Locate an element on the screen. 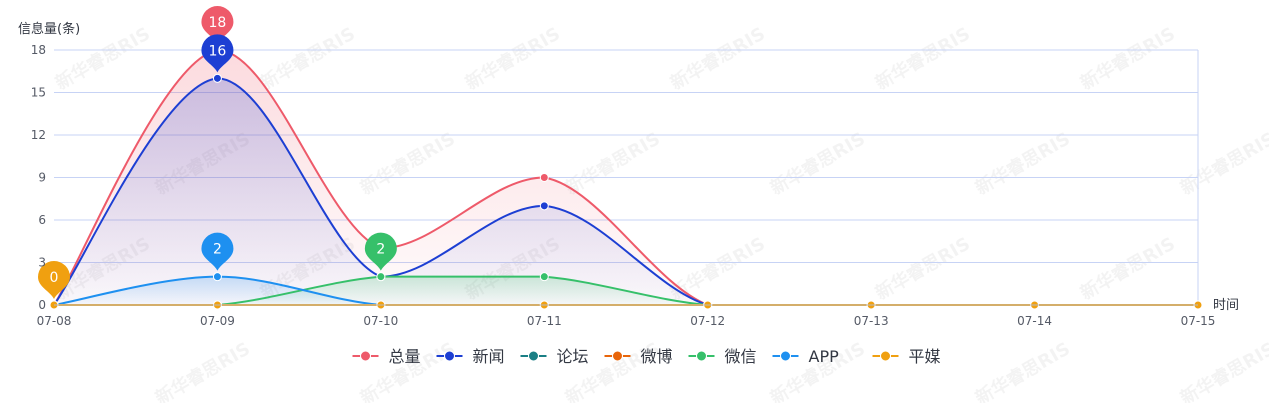  max-pin-1: 16 is located at coordinates (217, 53).